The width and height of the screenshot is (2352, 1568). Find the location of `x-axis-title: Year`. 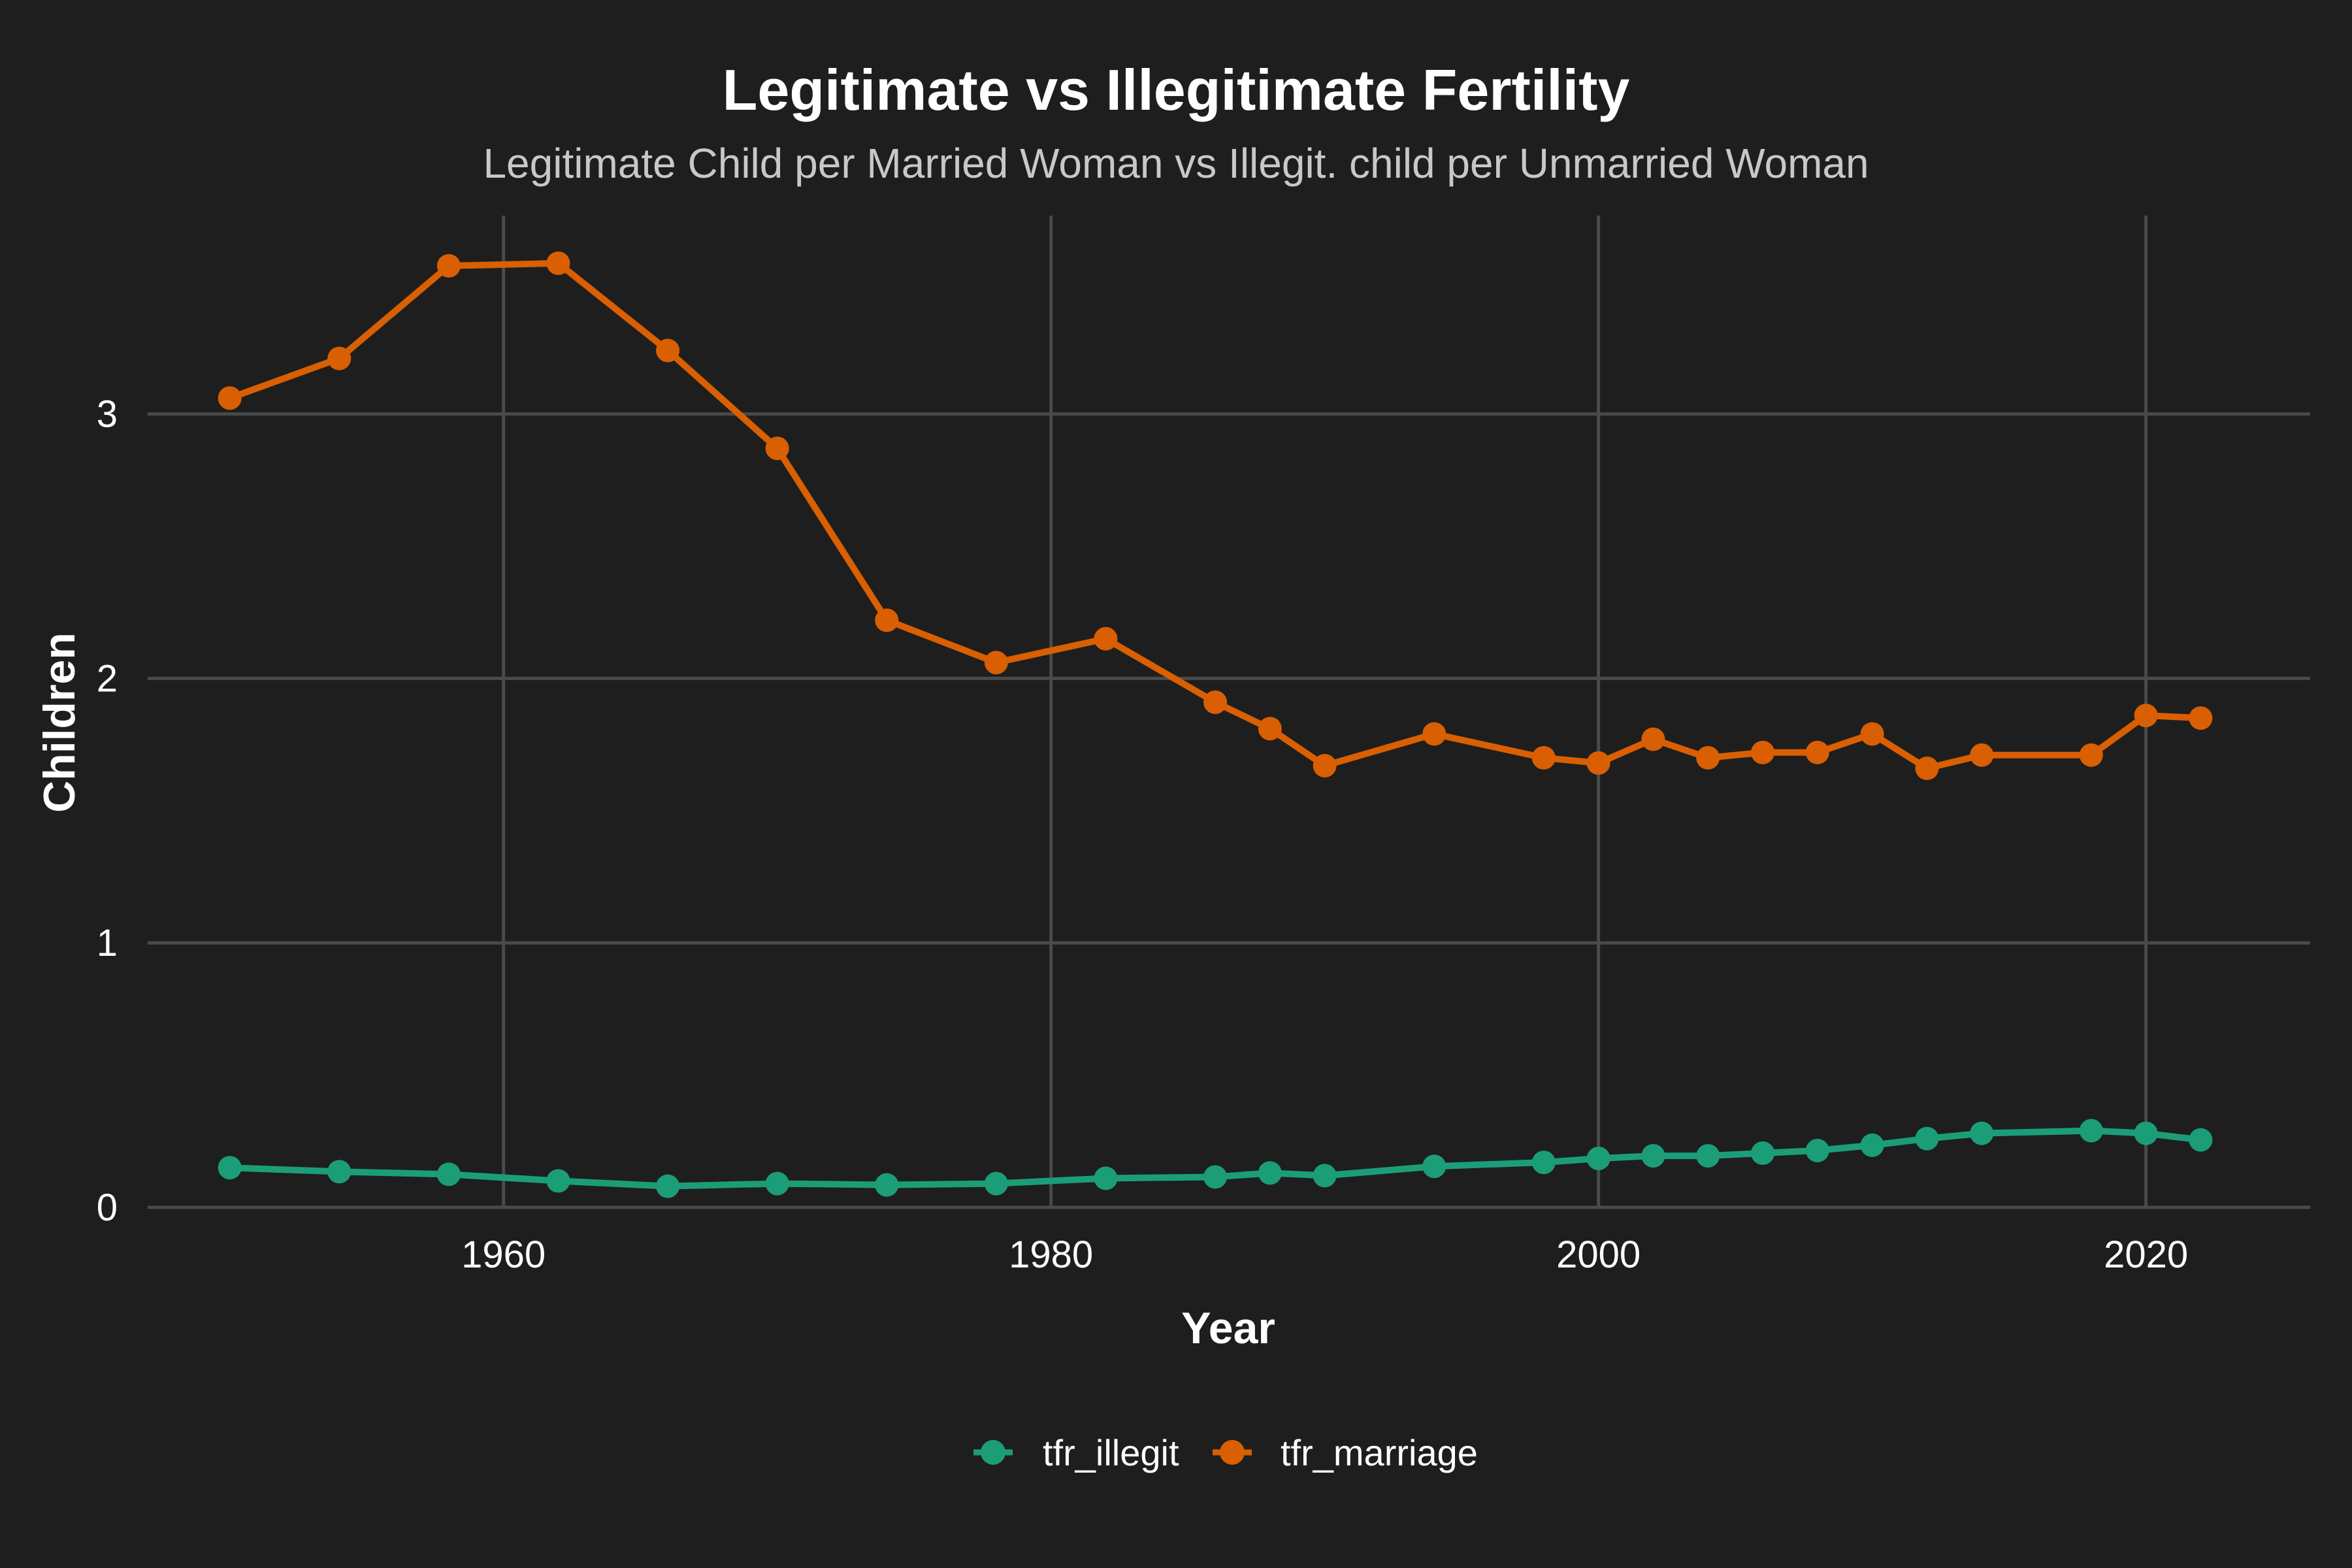

x-axis-title: Year is located at coordinates (1228, 1328).